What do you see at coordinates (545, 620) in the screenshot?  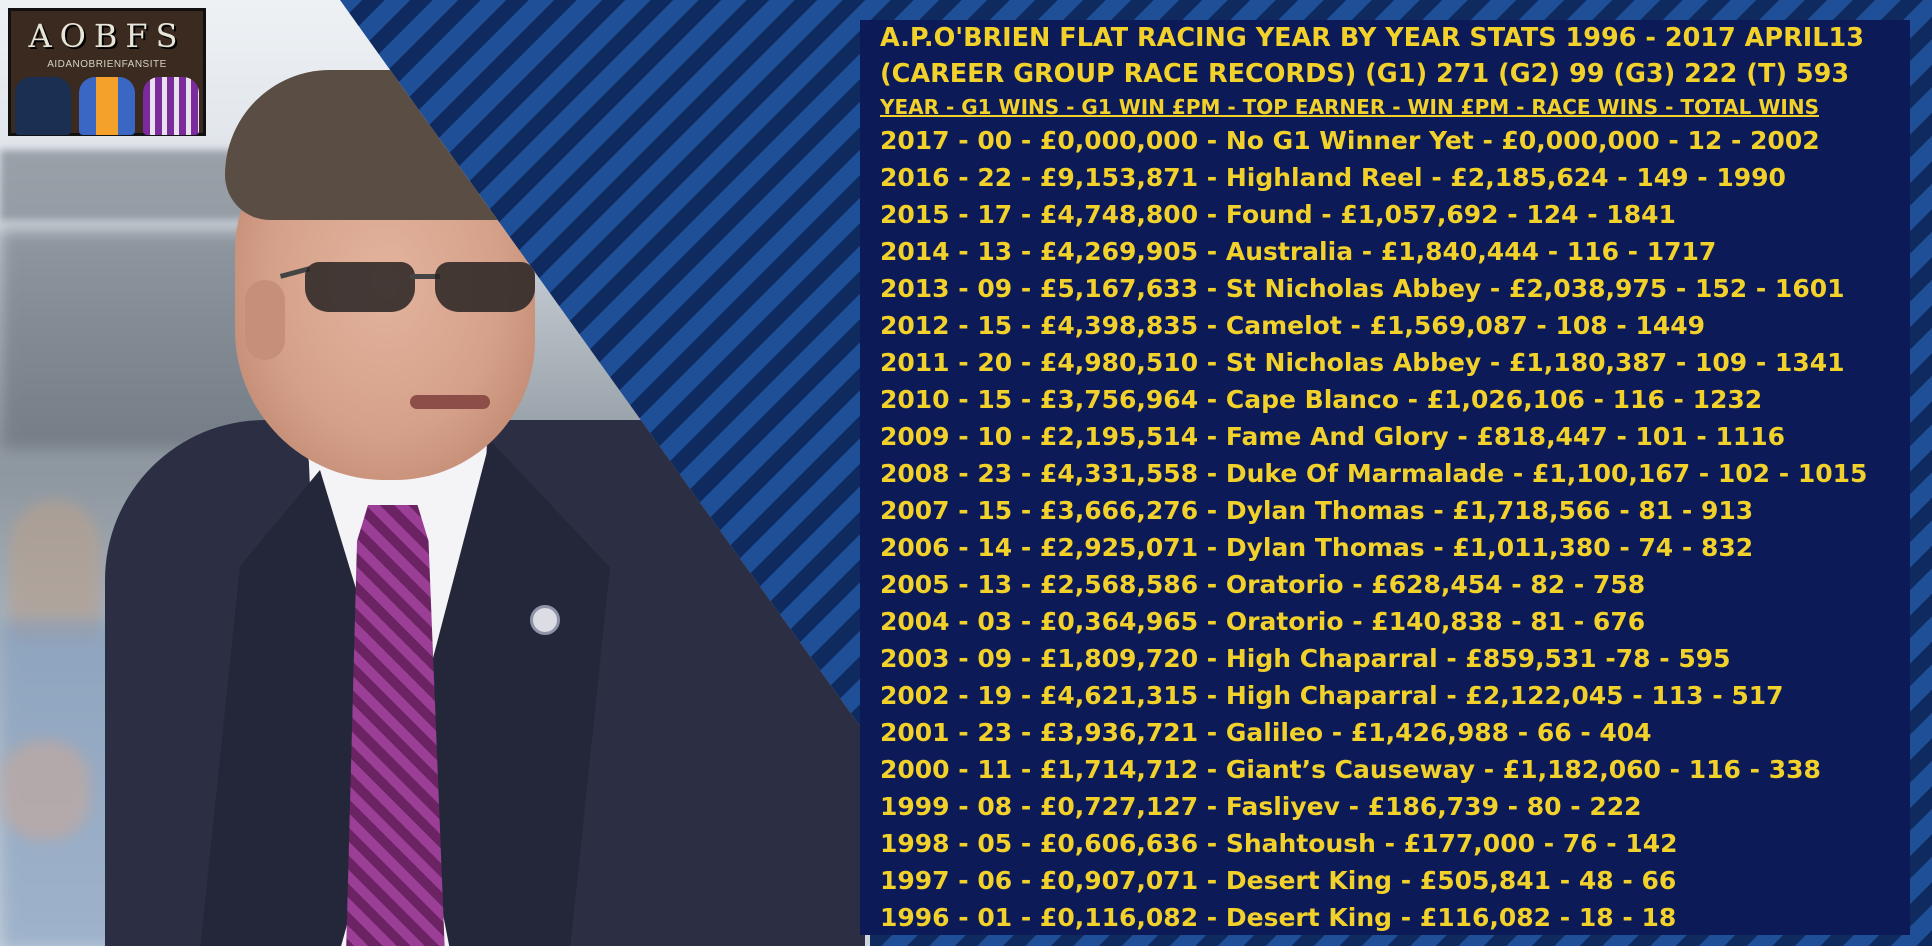 I see `lapel-pin-icon` at bounding box center [545, 620].